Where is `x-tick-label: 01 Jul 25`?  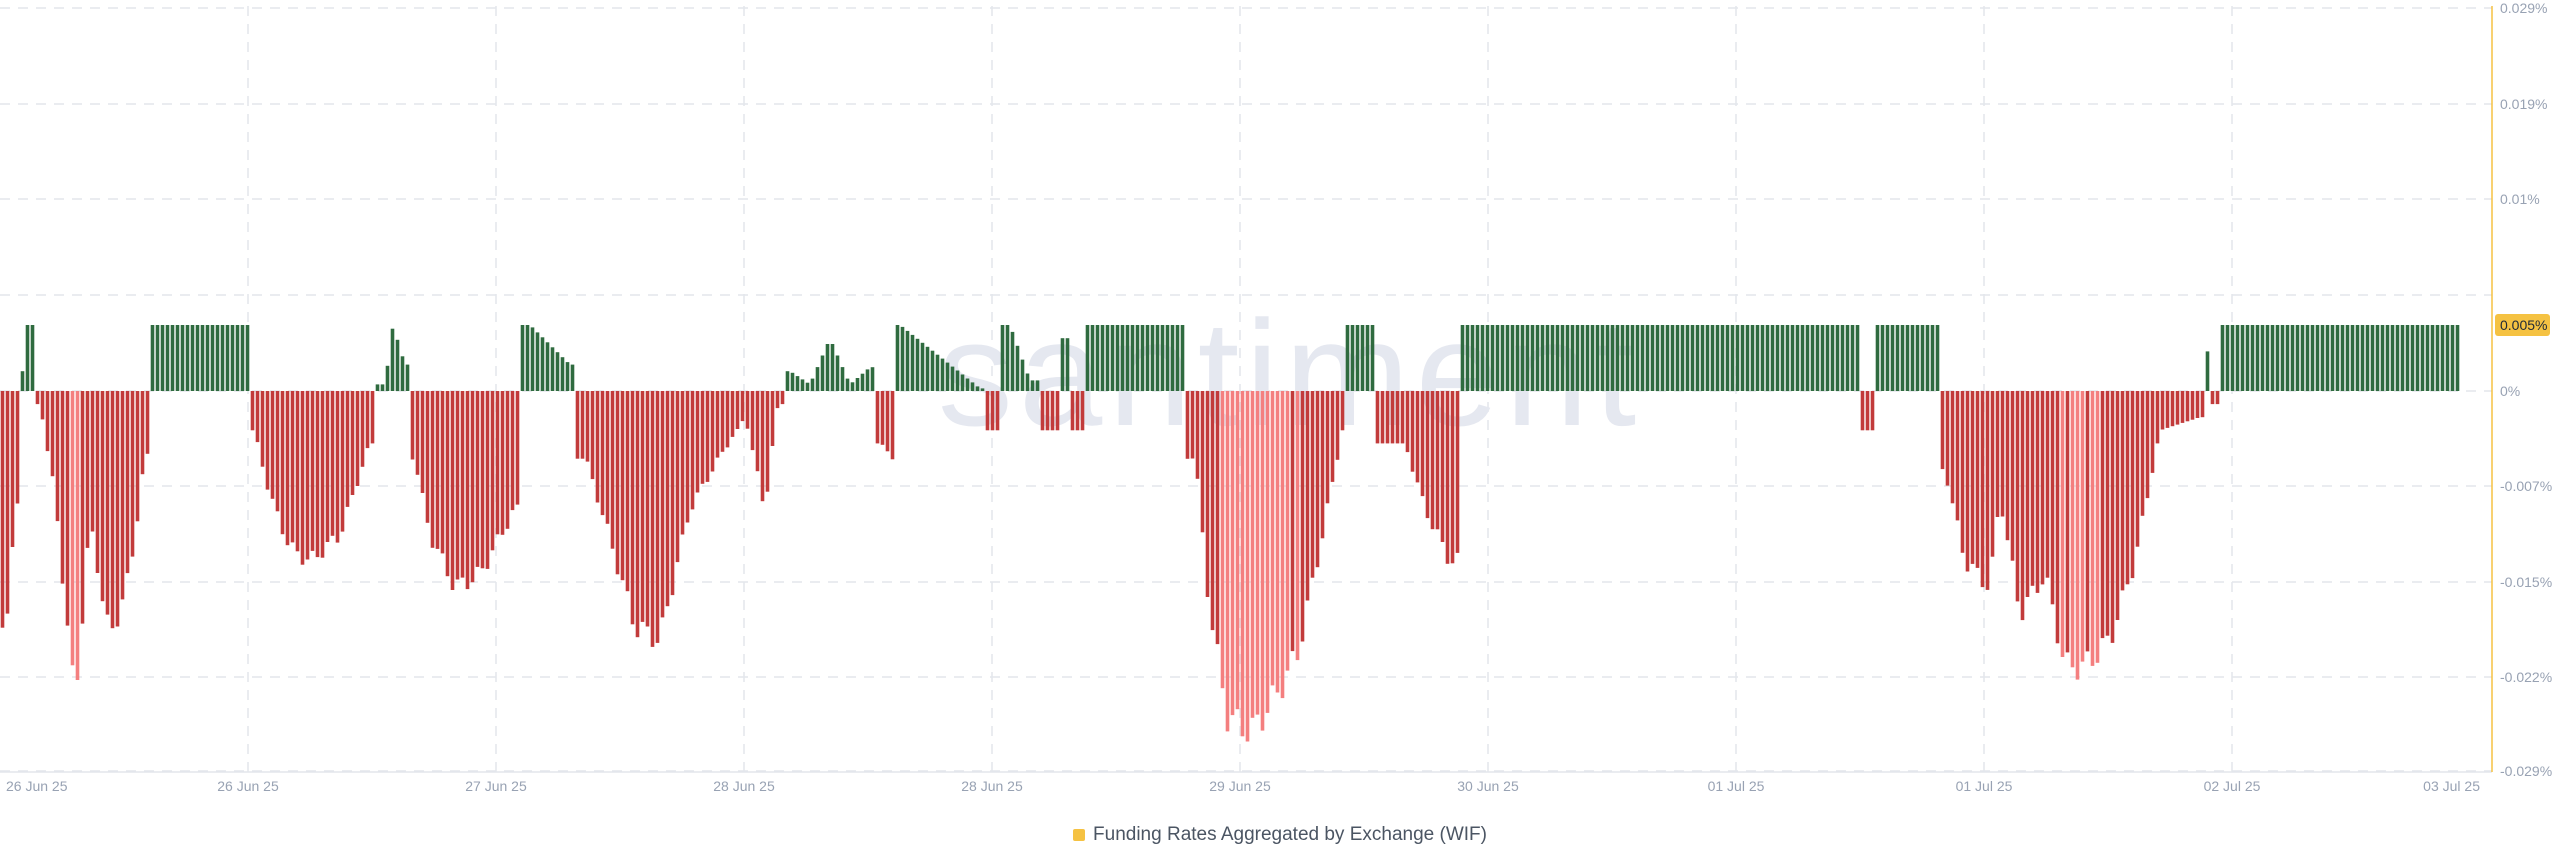 x-tick-label: 01 Jul 25 is located at coordinates (1984, 786).